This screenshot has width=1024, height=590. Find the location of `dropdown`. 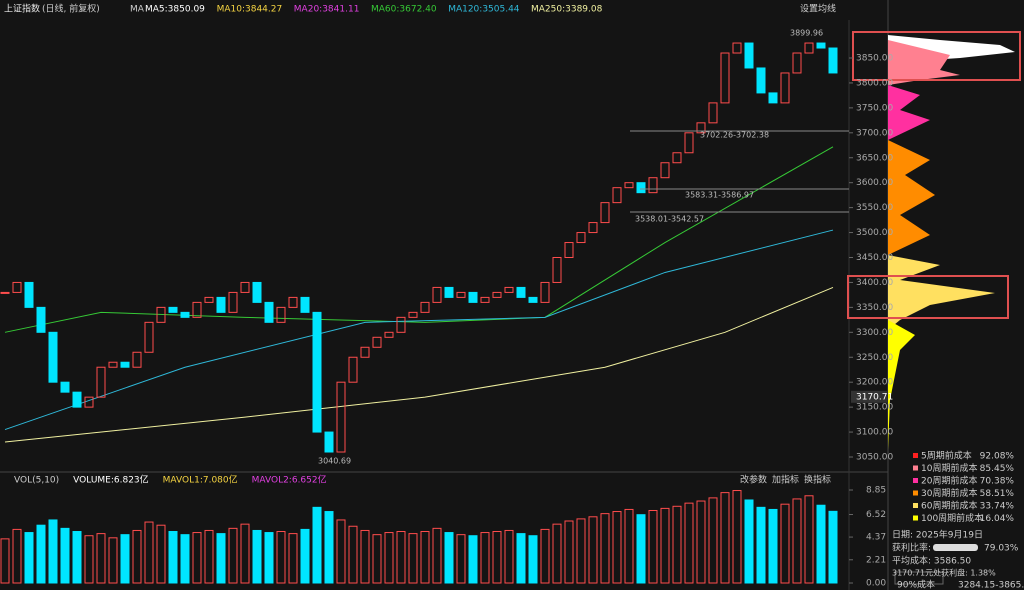

dropdown is located at coordinates (919, 578).